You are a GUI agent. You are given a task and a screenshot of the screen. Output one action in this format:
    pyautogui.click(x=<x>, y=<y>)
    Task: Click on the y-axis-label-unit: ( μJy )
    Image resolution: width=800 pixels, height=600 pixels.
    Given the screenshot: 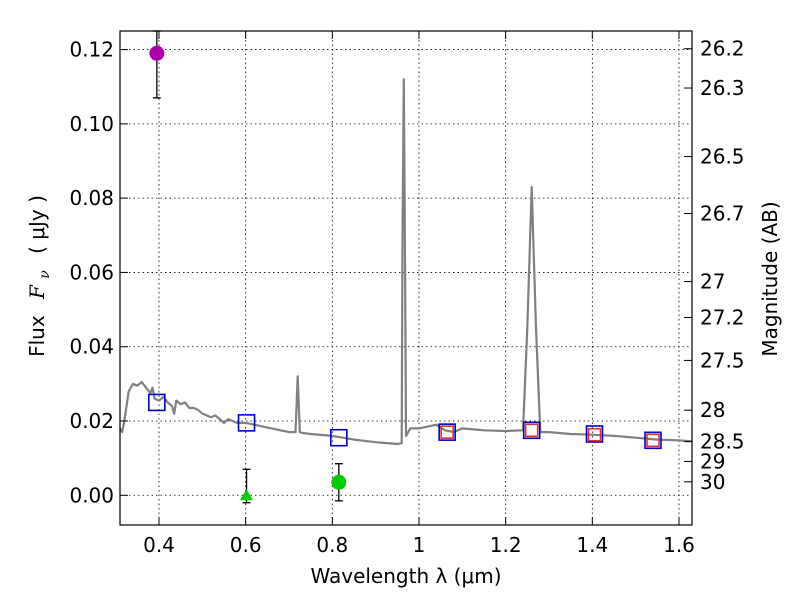 What is the action you would take?
    pyautogui.click(x=37, y=224)
    